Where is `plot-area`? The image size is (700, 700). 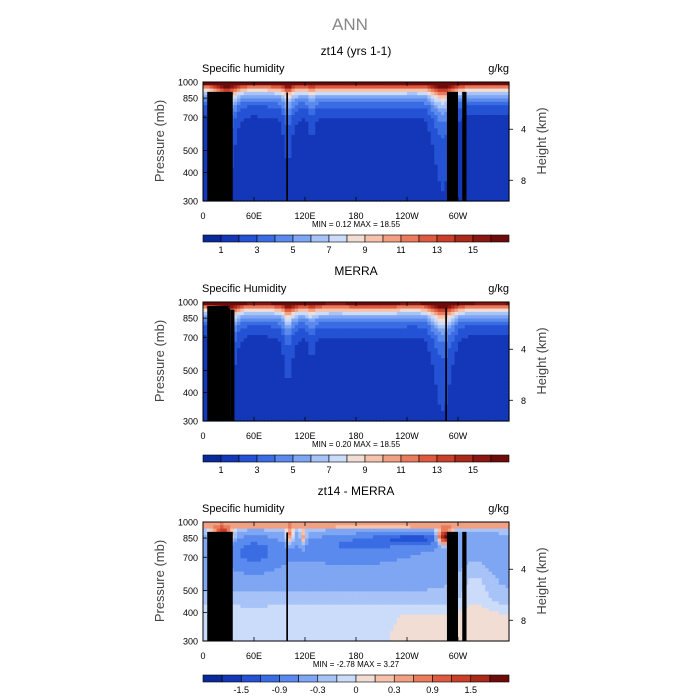 plot-area is located at coordinates (356, 362).